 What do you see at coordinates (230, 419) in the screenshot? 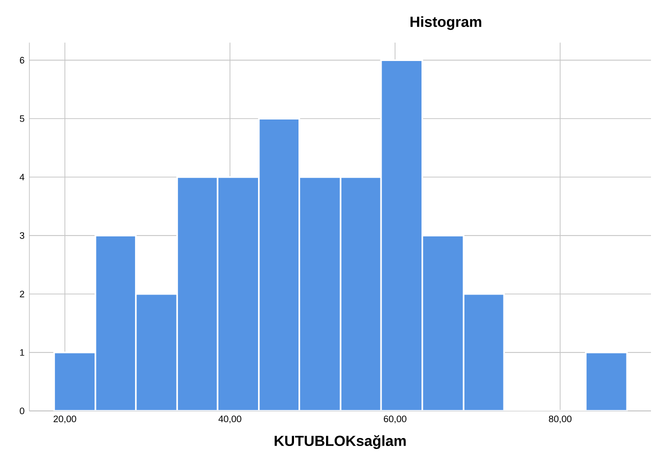
I see `x-tick-label: 40,00` at bounding box center [230, 419].